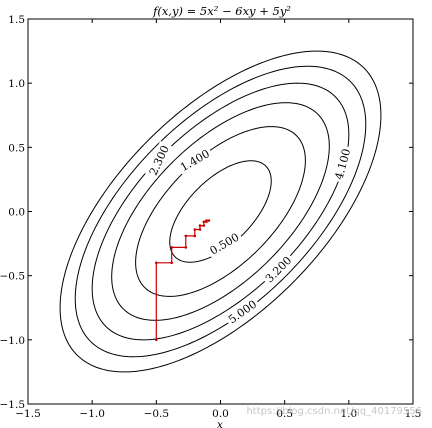  Describe the element at coordinates (334, 411) in the screenshot. I see `watermark: https://blog.csdn.net/qq_40179556` at that location.